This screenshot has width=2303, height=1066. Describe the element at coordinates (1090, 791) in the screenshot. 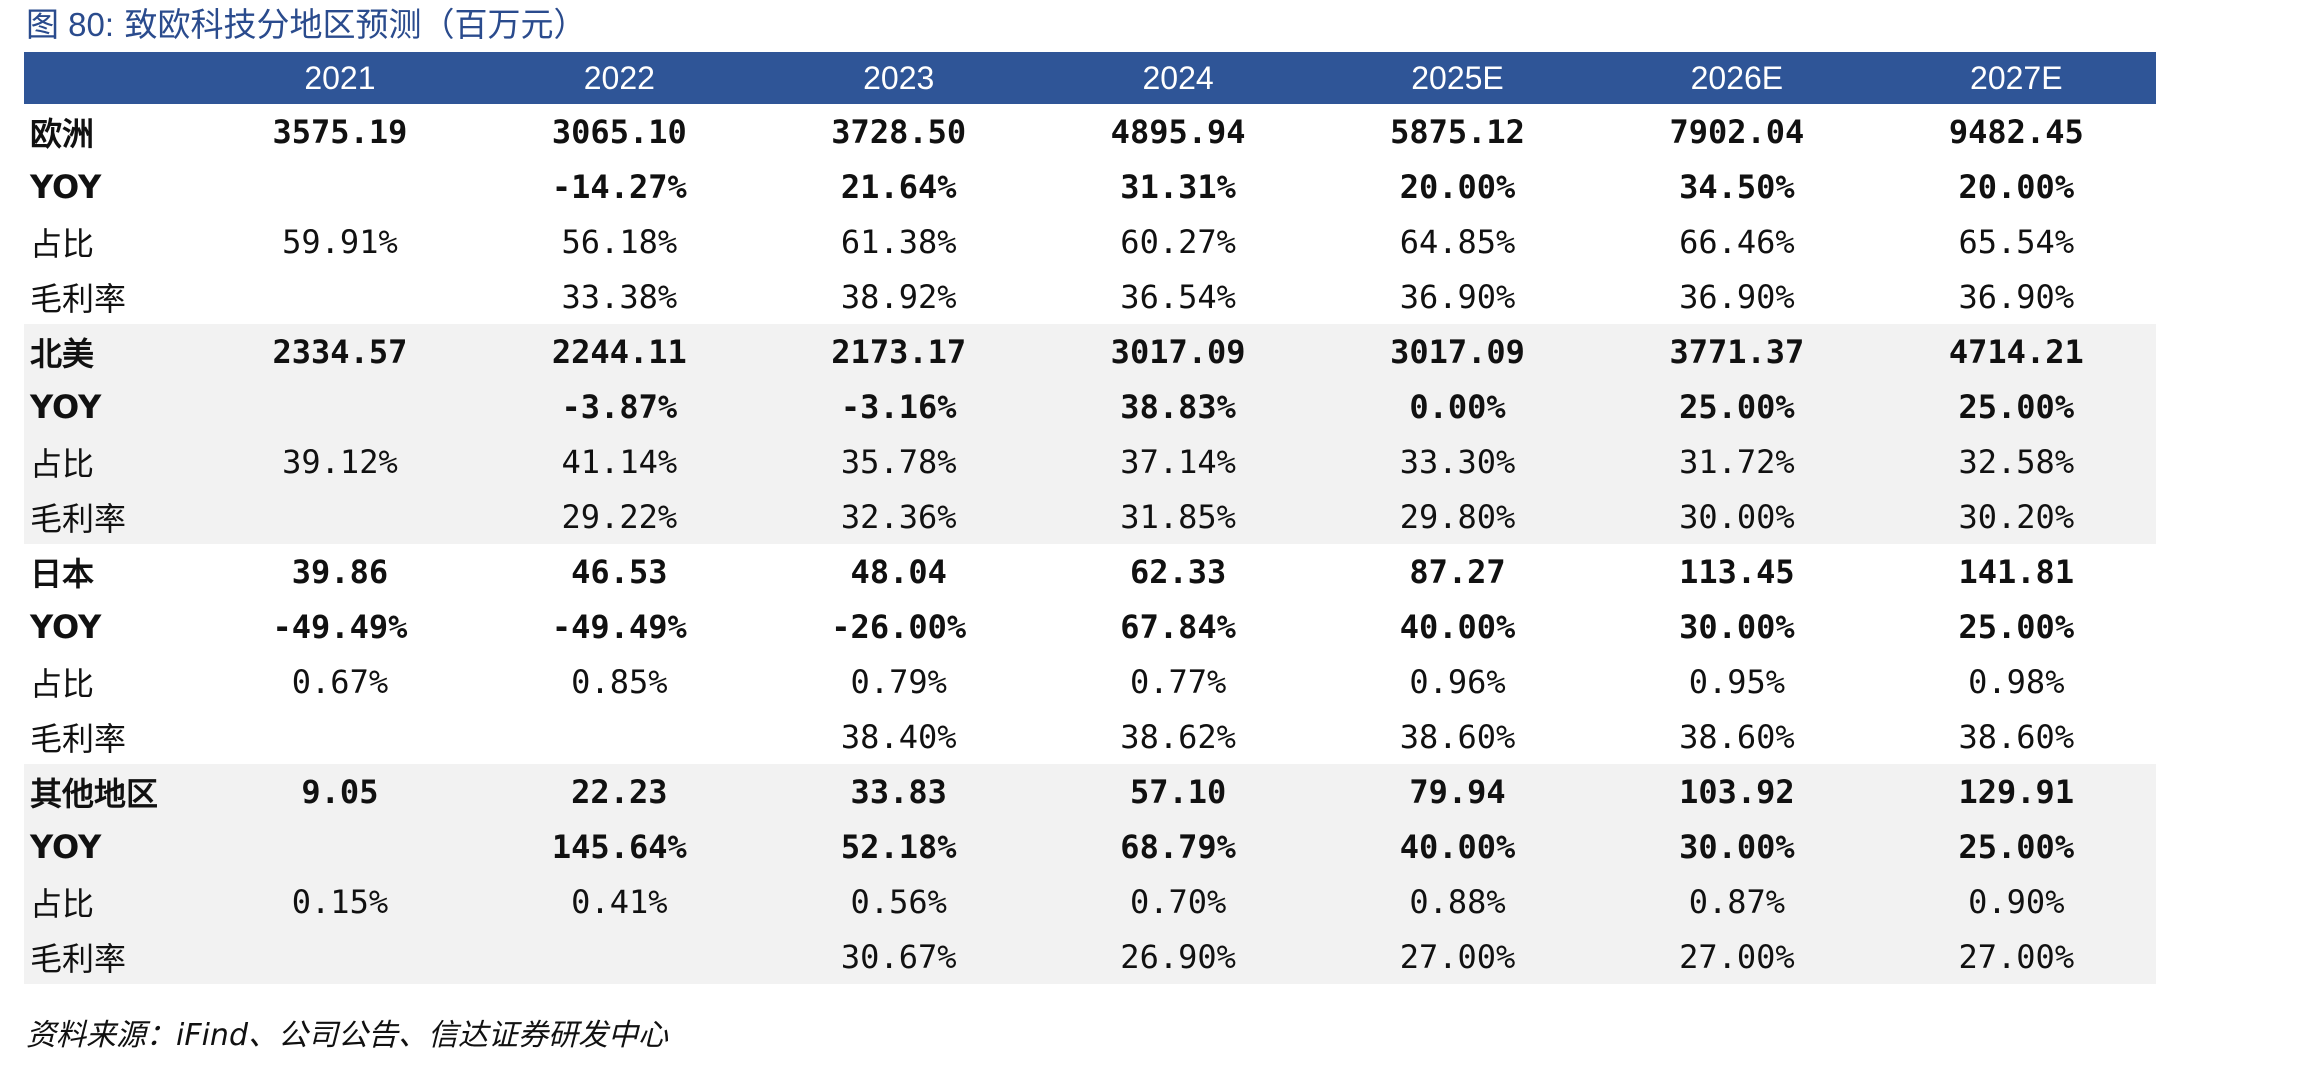

I see `table-row: 其他地区 9.05 22.23 33.83 57.10 79.94 103.92 129.91` at that location.